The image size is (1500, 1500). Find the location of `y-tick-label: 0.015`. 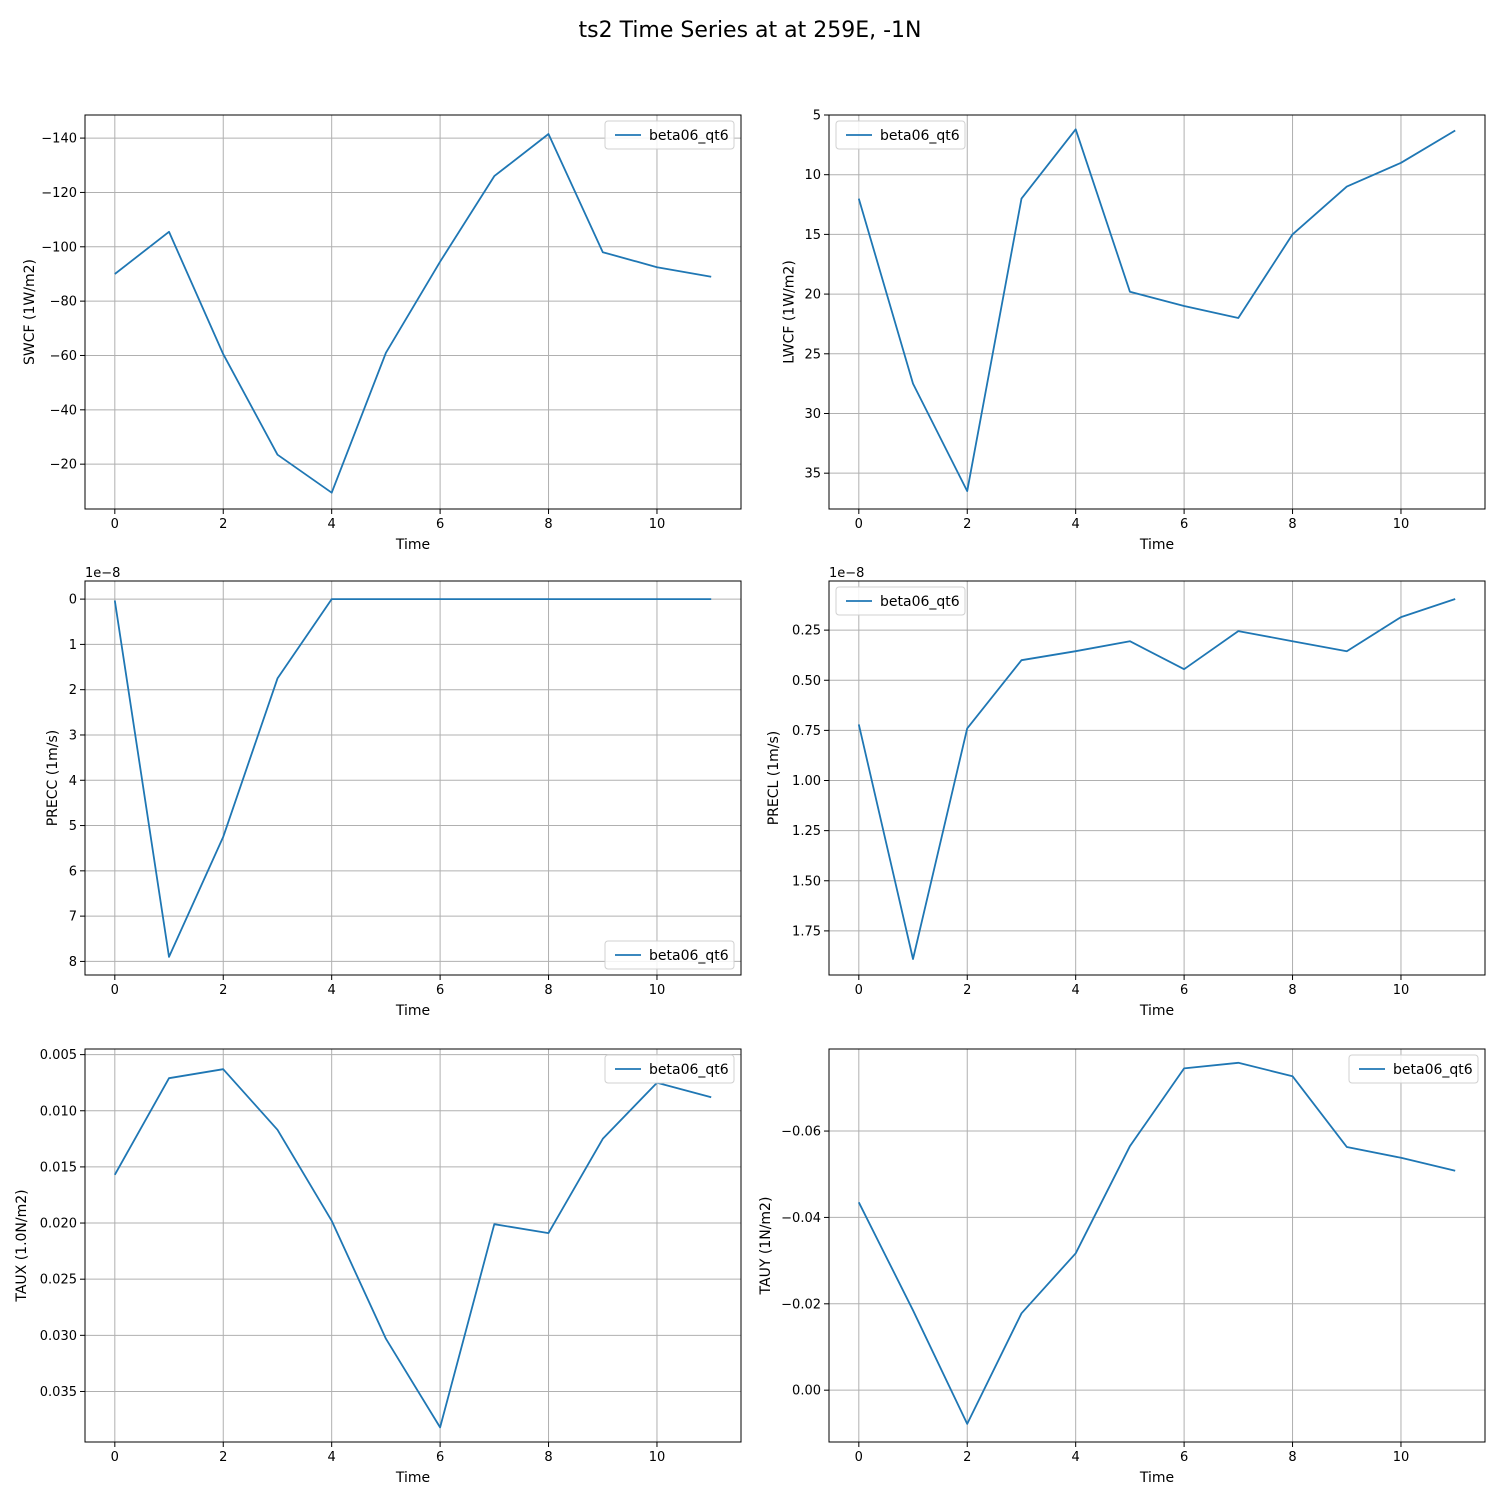

y-tick-label: 0.015 is located at coordinates (58, 1167).